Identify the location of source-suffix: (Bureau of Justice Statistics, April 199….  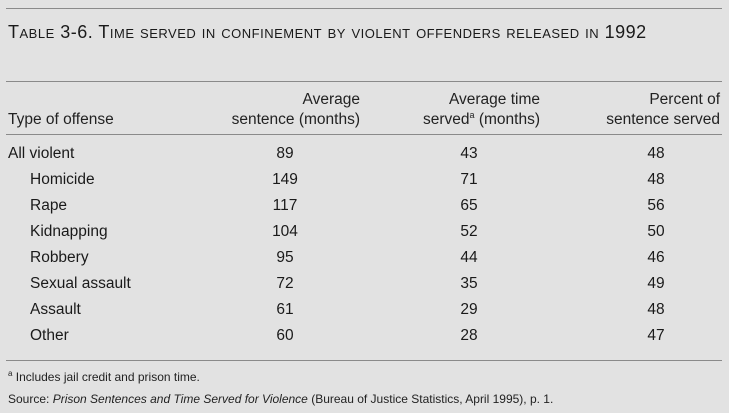
(430, 399).